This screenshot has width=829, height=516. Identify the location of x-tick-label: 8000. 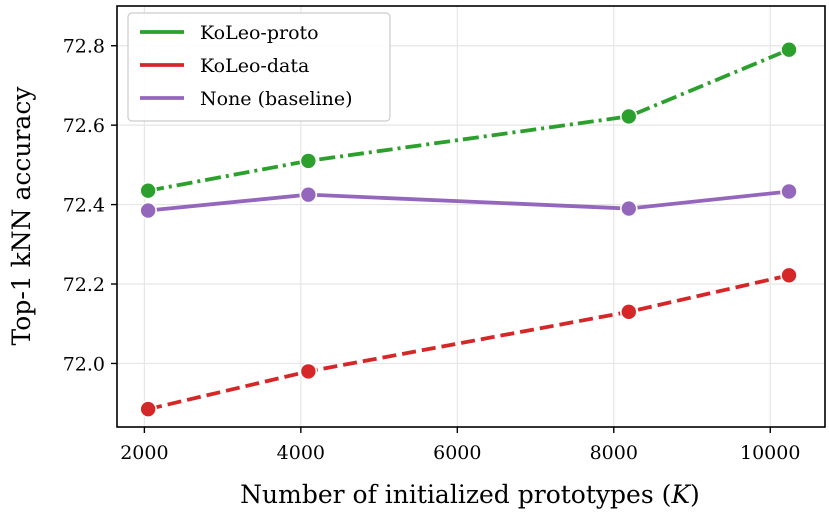
(614, 453).